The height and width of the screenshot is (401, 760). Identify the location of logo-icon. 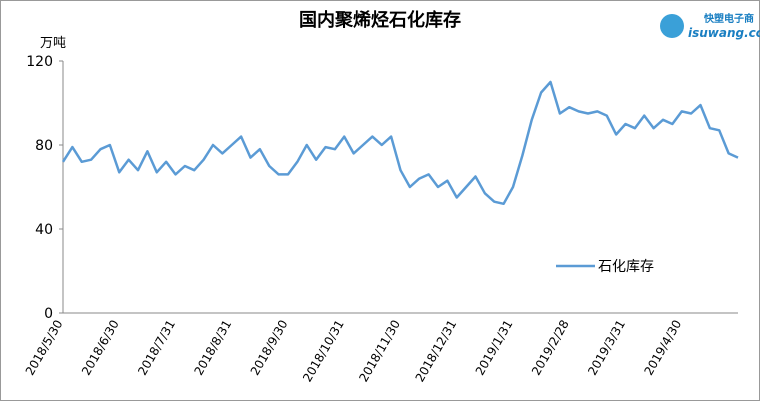
(672, 26).